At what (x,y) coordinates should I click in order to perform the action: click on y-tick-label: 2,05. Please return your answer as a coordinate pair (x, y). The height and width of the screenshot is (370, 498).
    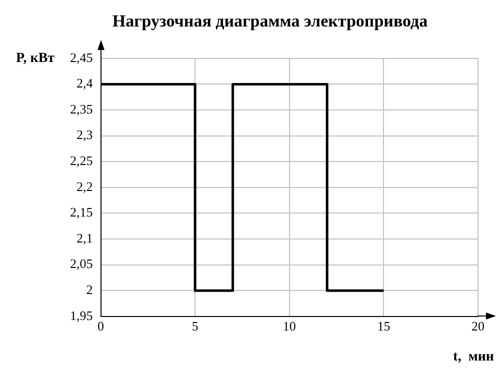
    Looking at the image, I should click on (81, 264).